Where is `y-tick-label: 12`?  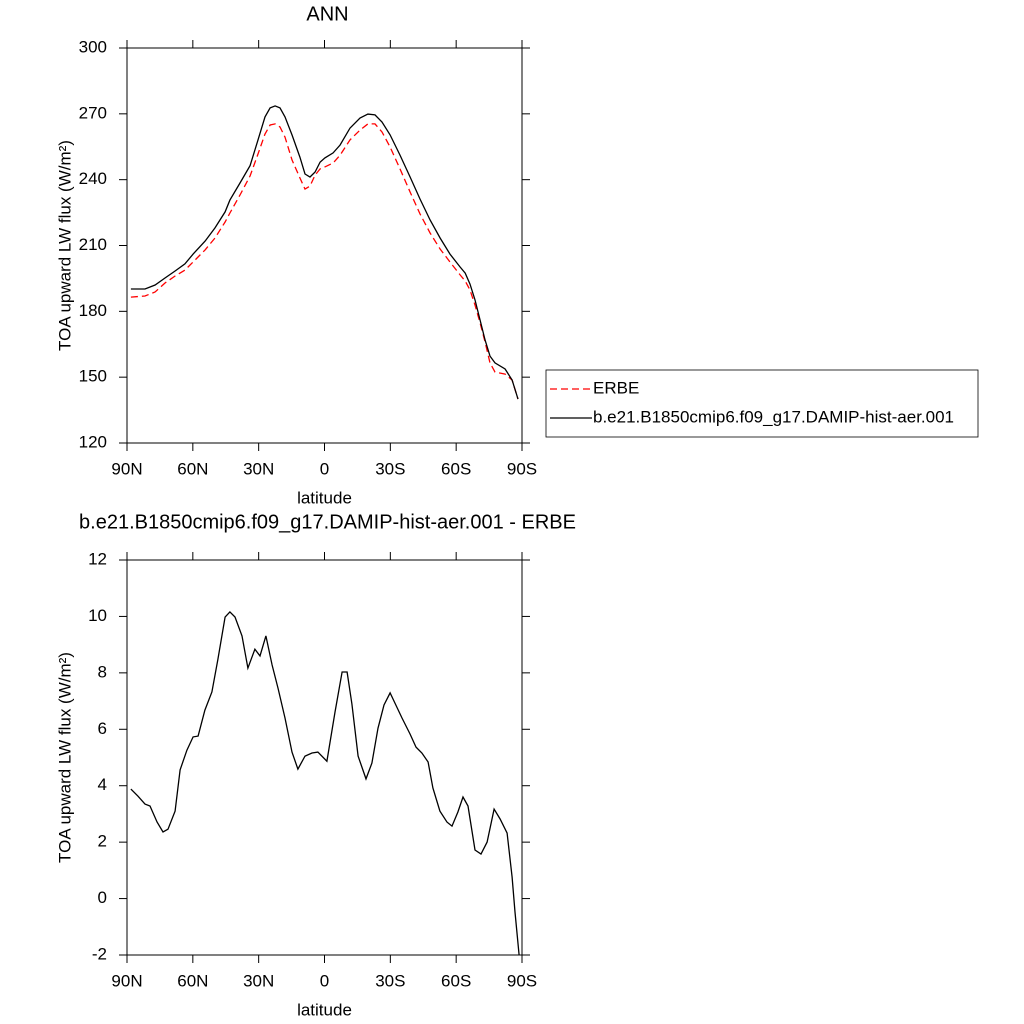
y-tick-label: 12 is located at coordinates (97, 558).